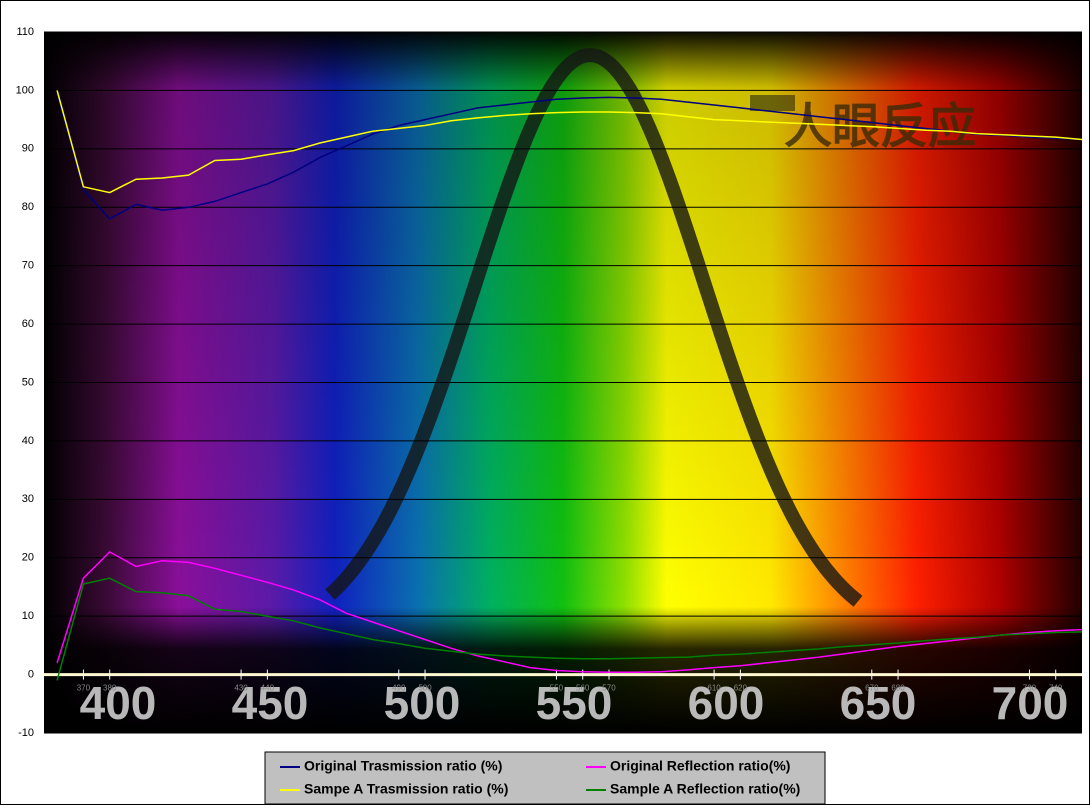  What do you see at coordinates (118, 703) in the screenshot?
I see `spectrum-label: 400` at bounding box center [118, 703].